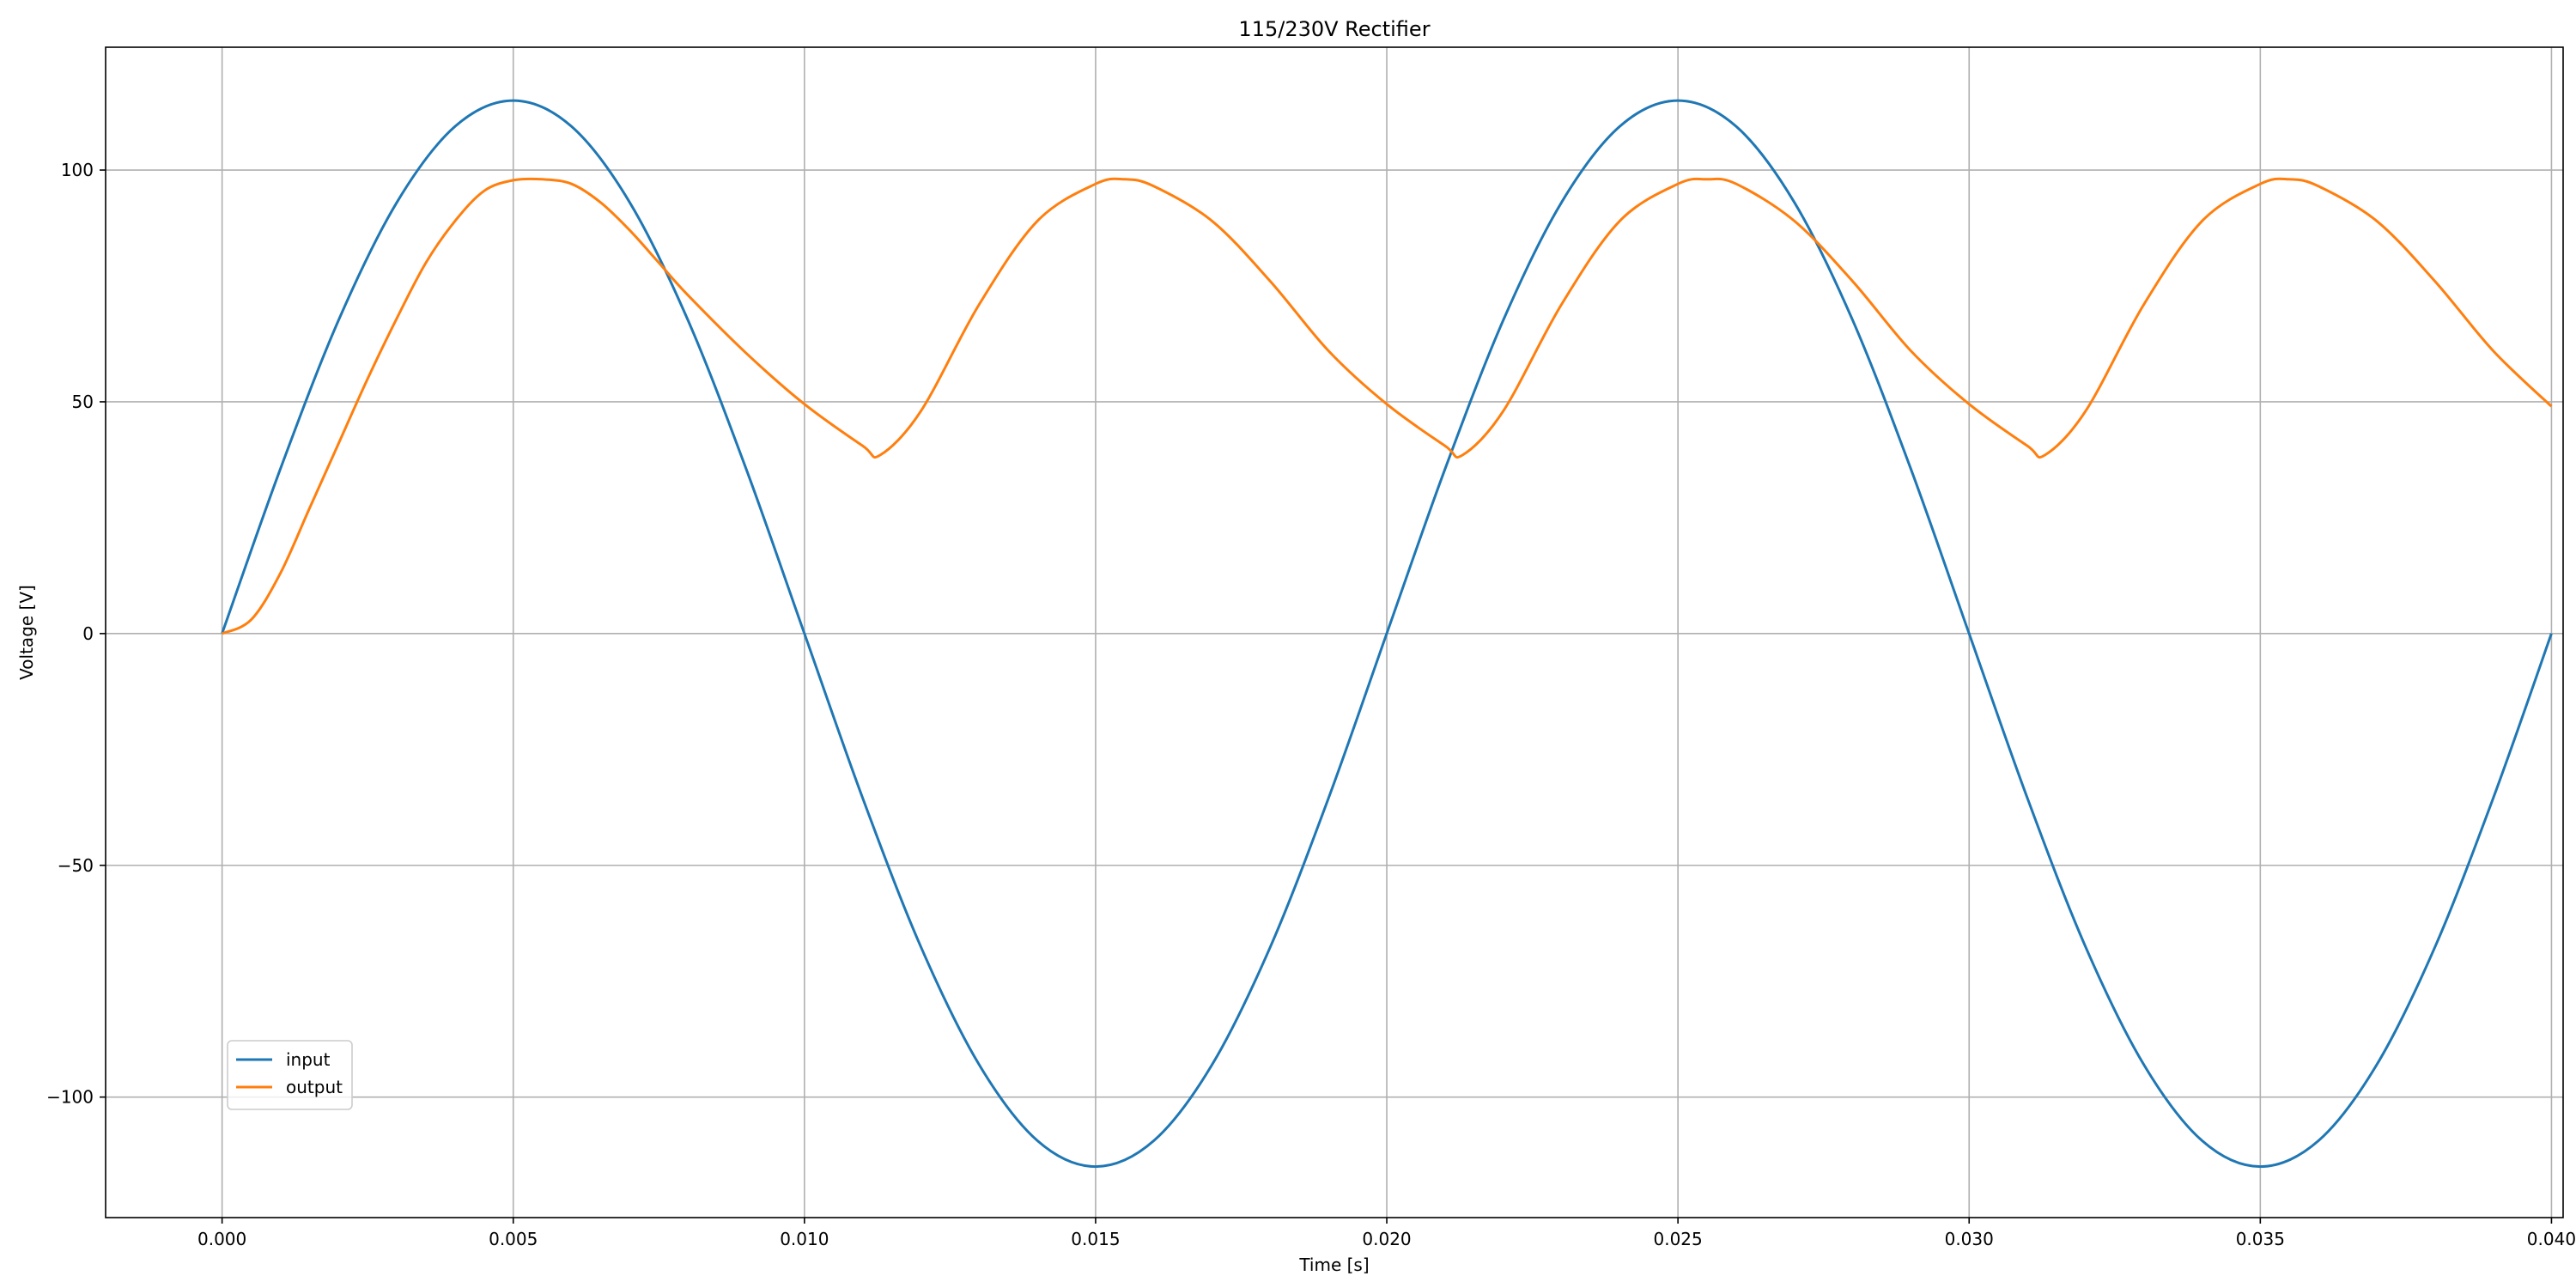 The width and height of the screenshot is (2576, 1288). Describe the element at coordinates (2260, 1239) in the screenshot. I see `x-tick-label: 0.035` at that location.